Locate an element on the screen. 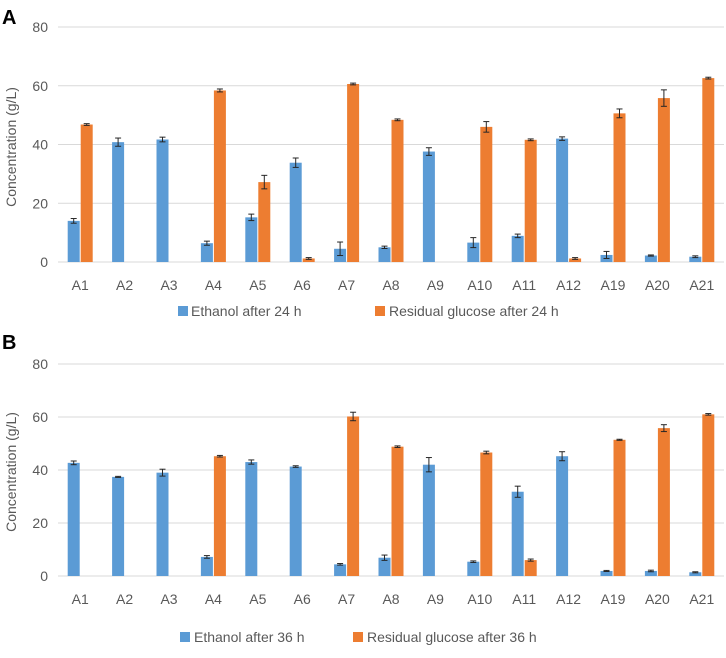 The width and height of the screenshot is (726, 658). panel-b-x-tick-label: A3 is located at coordinates (168, 599).